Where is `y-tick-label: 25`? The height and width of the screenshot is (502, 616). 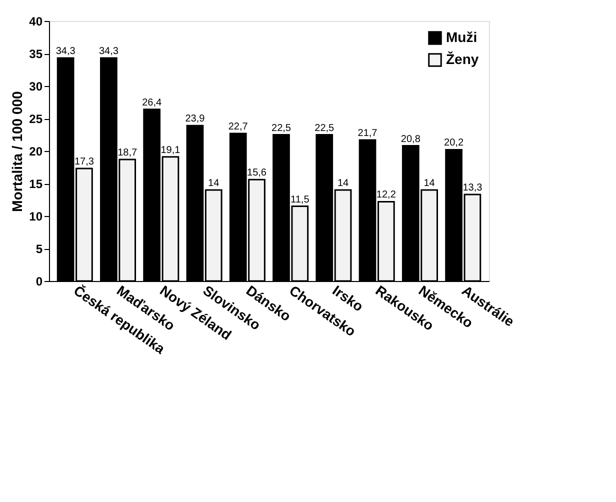
y-tick-label: 25 is located at coordinates (36, 119).